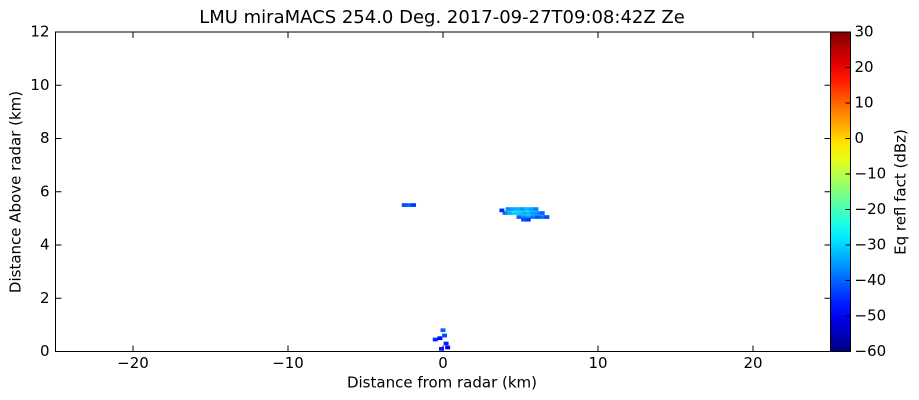 This screenshot has width=919, height=400. Describe the element at coordinates (45, 138) in the screenshot. I see `y-tick-label: 8` at that location.